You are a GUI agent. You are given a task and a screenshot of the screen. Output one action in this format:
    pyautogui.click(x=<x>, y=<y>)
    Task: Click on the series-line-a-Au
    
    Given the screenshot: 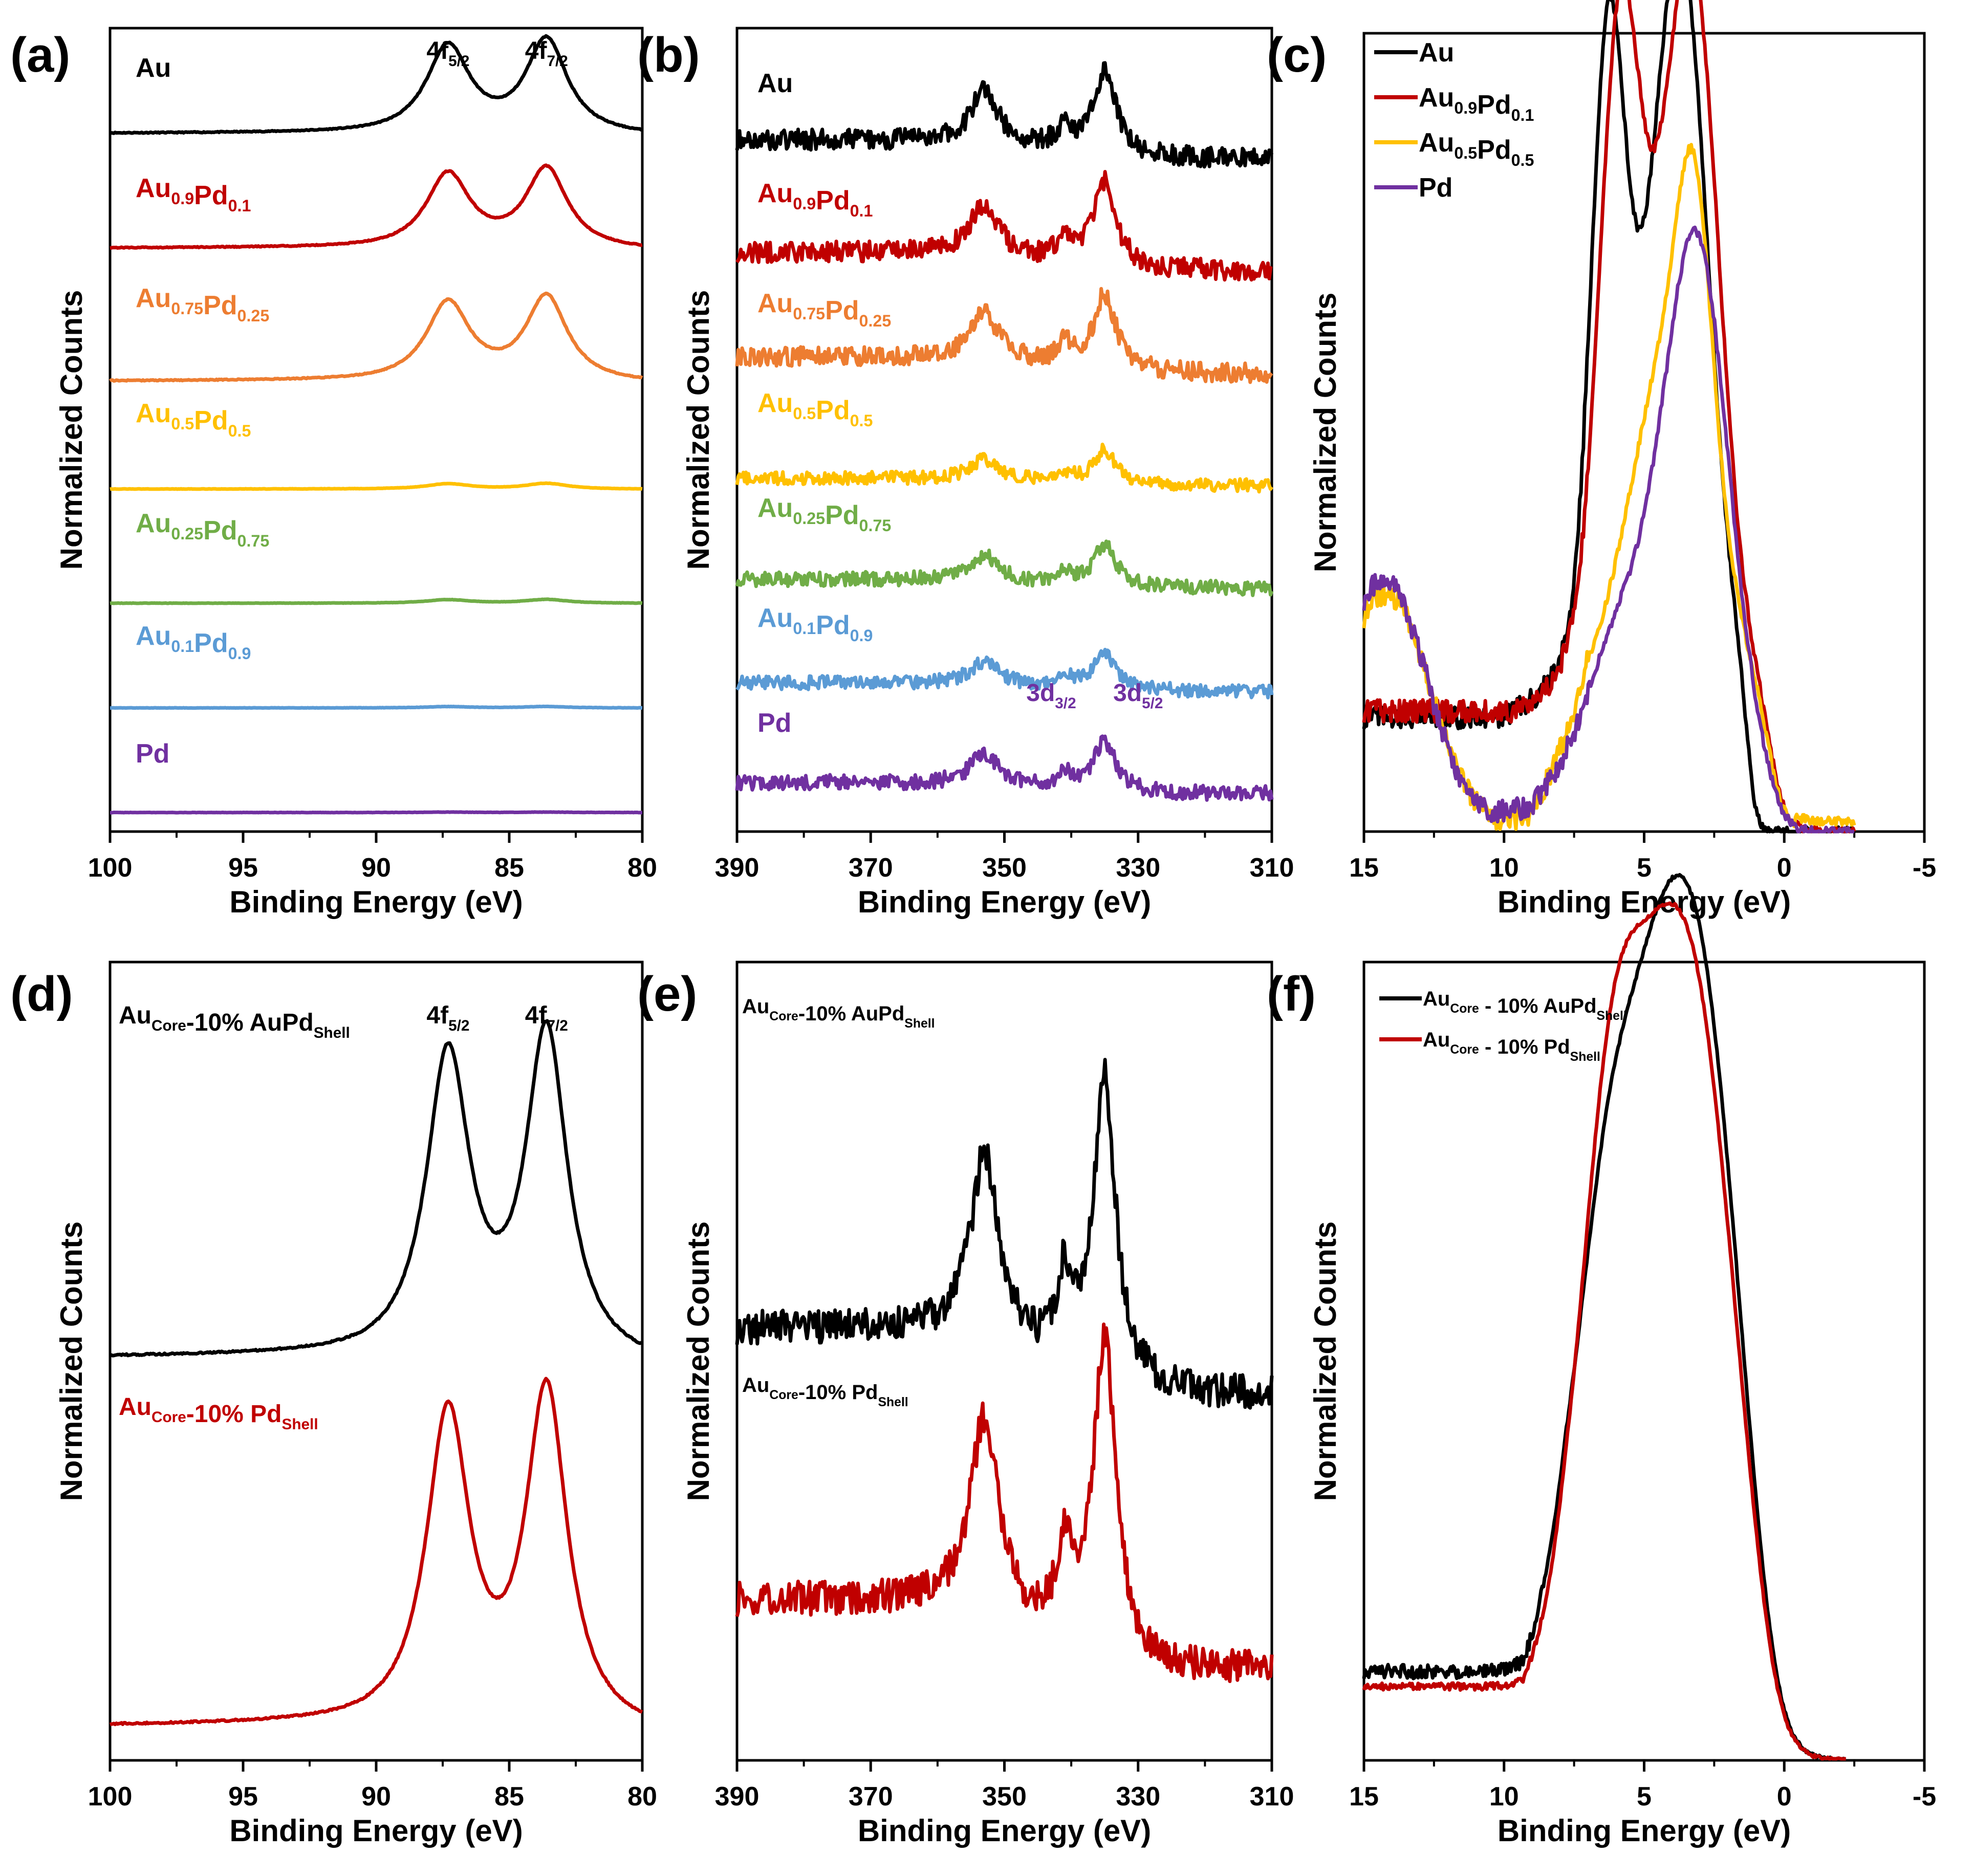 What is the action you would take?
    pyautogui.click(x=376, y=84)
    